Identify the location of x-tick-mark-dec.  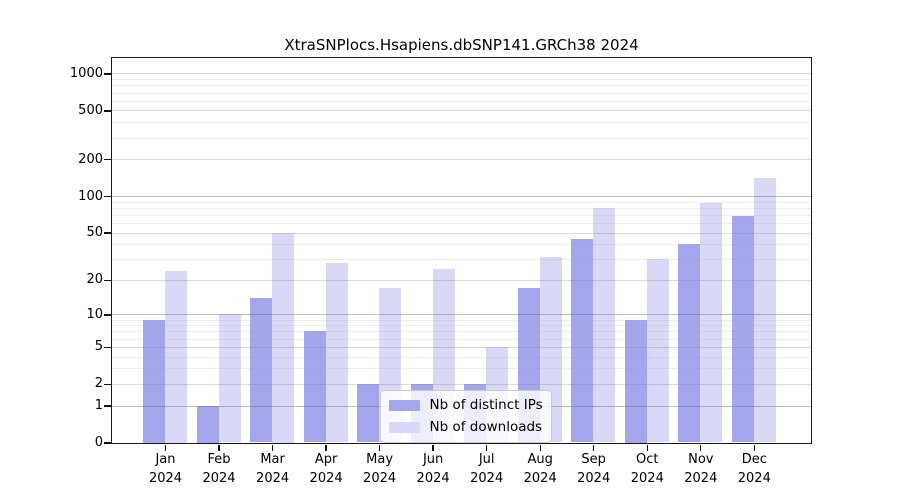
(754, 447).